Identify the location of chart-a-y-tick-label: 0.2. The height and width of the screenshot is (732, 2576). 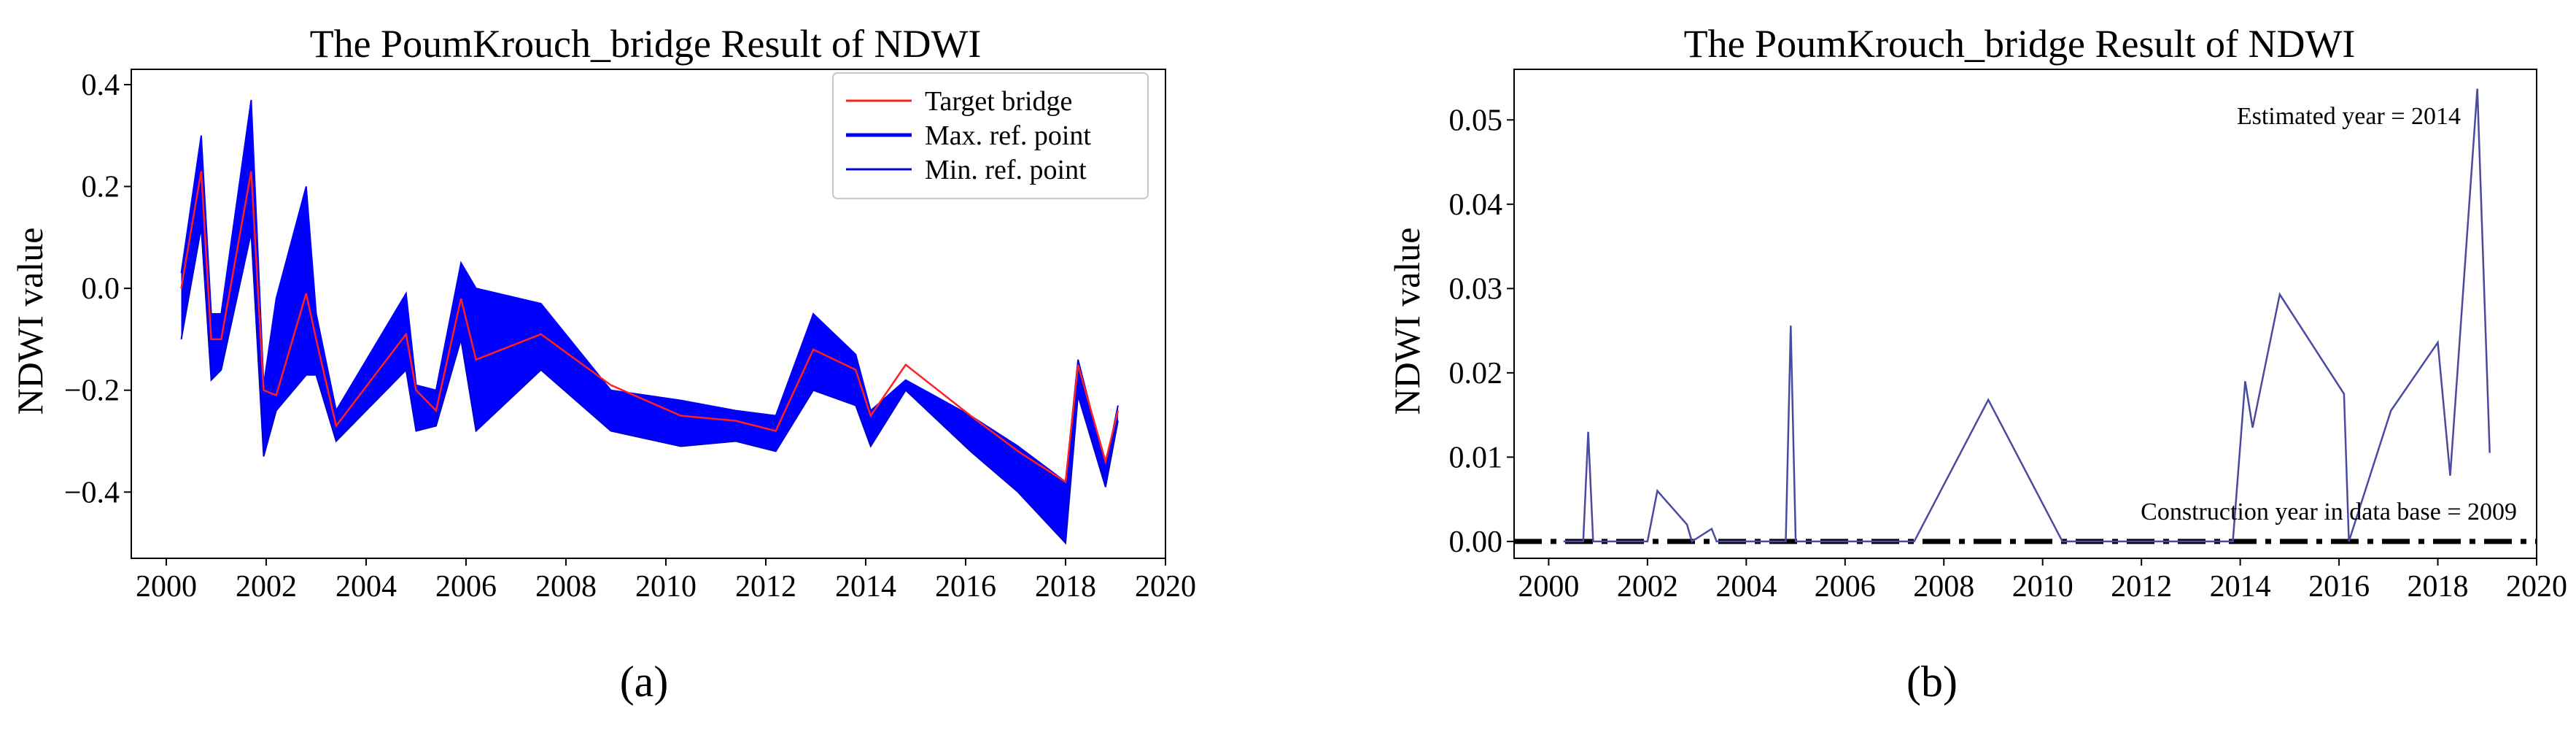
(101, 187).